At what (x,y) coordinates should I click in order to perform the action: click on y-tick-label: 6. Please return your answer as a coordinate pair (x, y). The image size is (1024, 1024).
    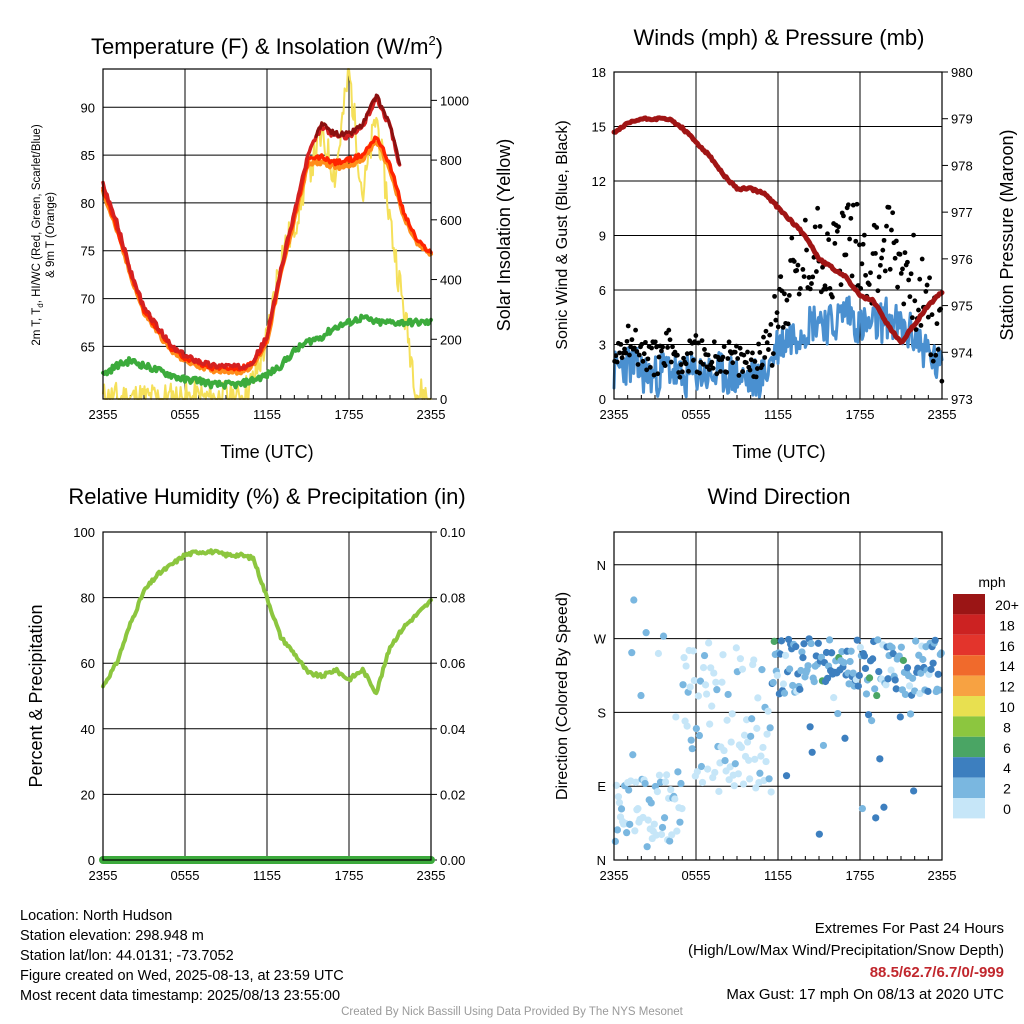
    Looking at the image, I should click on (602, 290).